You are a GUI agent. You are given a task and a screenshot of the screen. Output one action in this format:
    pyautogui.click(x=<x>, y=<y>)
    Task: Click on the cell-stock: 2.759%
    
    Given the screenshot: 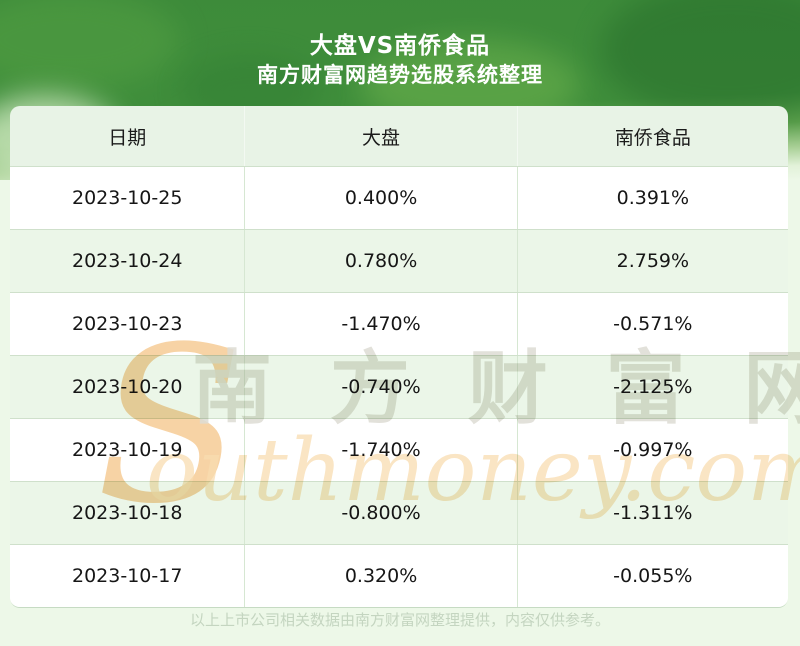 What is the action you would take?
    pyautogui.click(x=653, y=261)
    